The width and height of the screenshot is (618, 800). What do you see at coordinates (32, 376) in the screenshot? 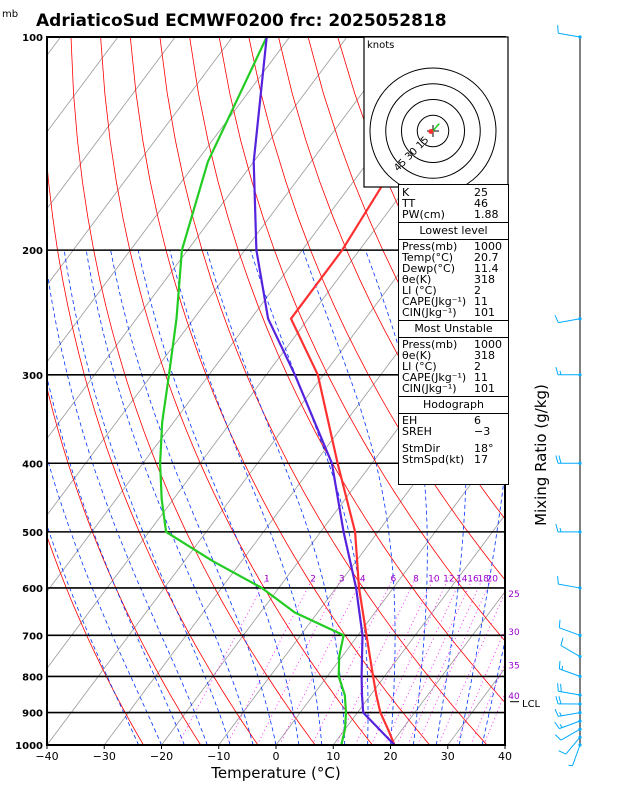
I see `pressure-tick-label: 300` at bounding box center [32, 376].